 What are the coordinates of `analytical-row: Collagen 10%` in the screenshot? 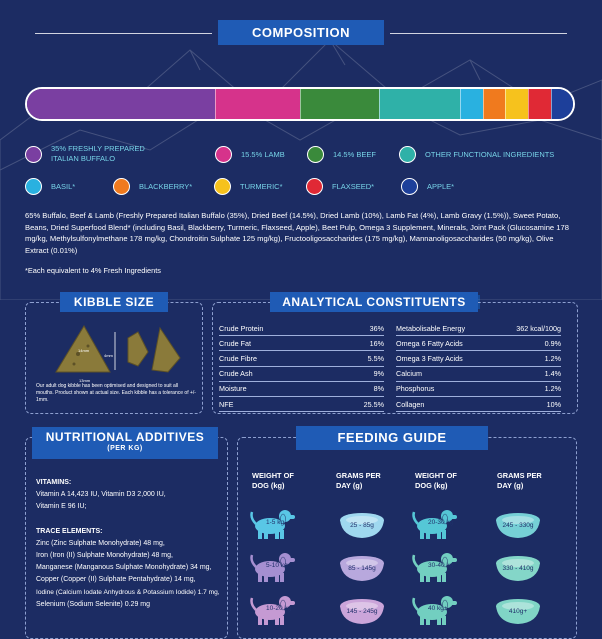 It's located at (478, 405).